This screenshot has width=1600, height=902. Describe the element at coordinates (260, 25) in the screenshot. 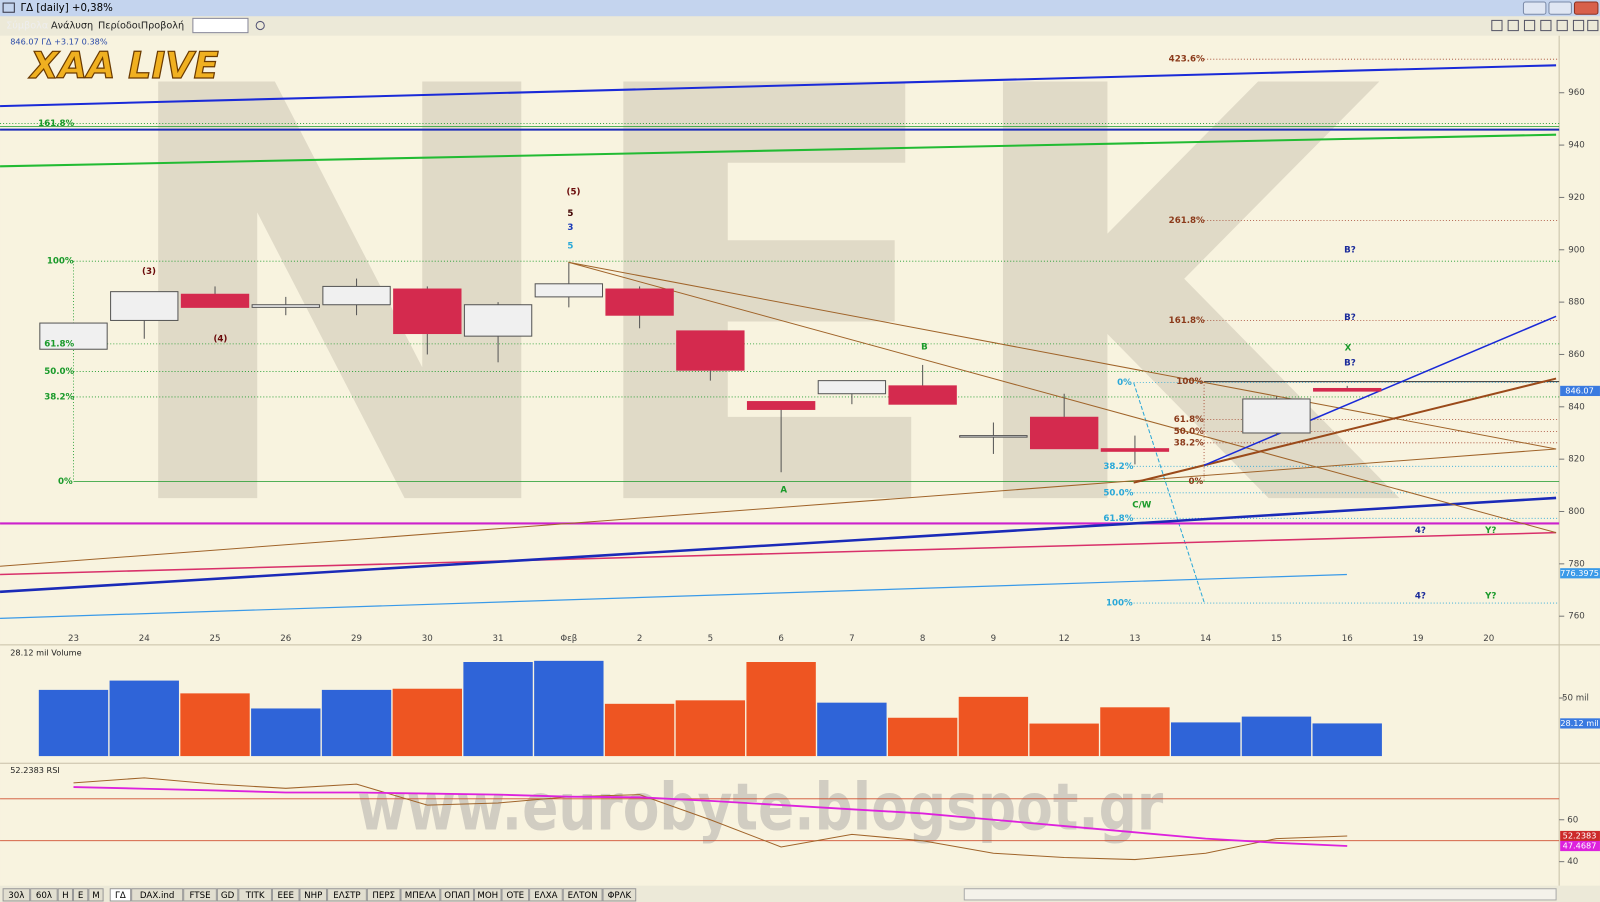

I see `search-icon` at that location.